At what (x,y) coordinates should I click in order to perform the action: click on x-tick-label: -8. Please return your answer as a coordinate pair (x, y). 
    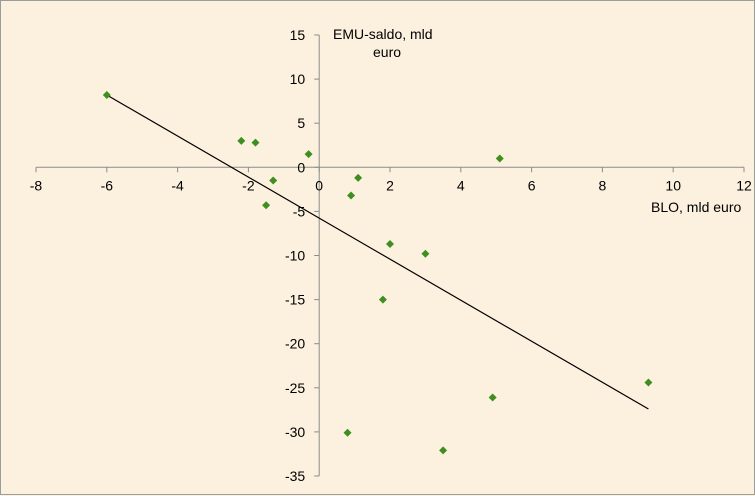
    Looking at the image, I should click on (36, 185).